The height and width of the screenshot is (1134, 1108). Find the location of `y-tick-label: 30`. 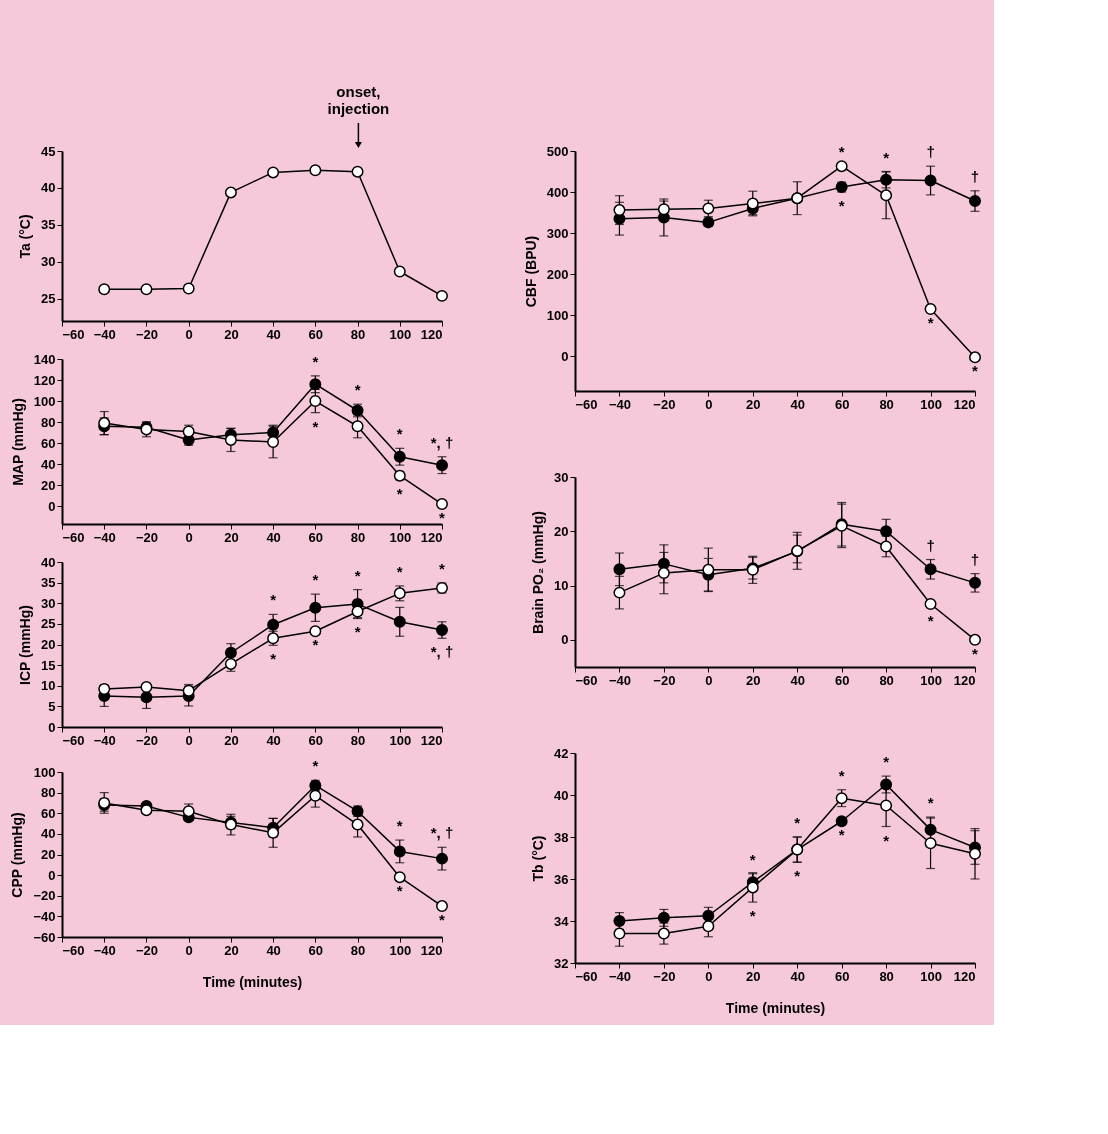

y-tick-label: 30 is located at coordinates (561, 477).